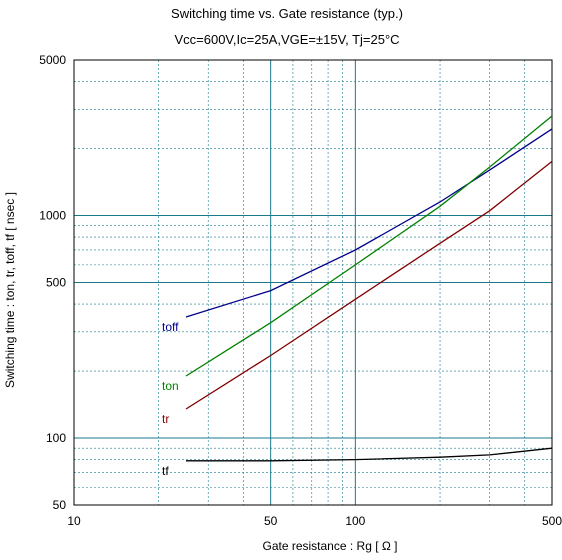  Describe the element at coordinates (56, 283) in the screenshot. I see `y-tick-label: 500` at that location.